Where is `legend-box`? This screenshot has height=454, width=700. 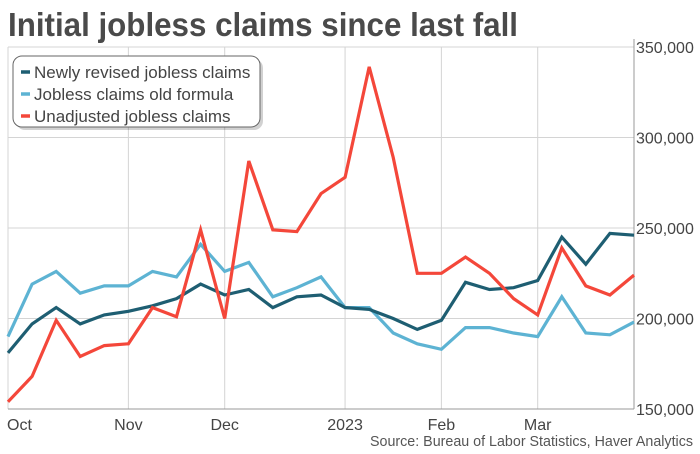
legend-box is located at coordinates (136, 91).